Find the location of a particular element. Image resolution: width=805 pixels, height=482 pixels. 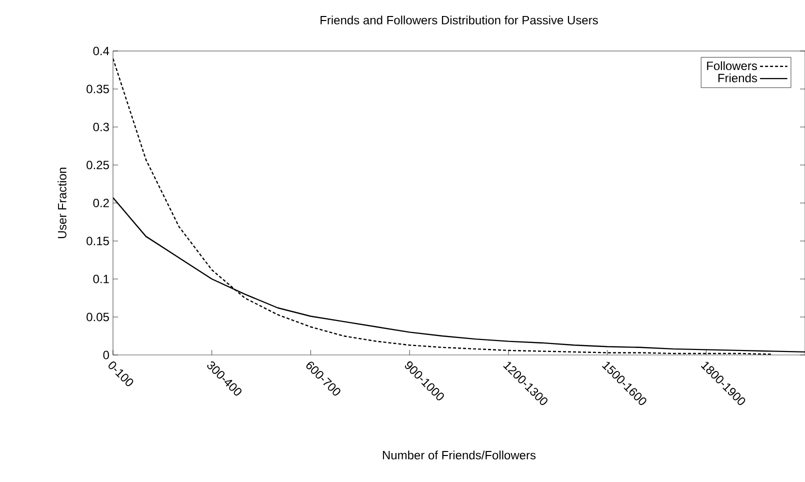

chart-title: Friends and Followers Distribution for Passive Users is located at coordinates (459, 20).